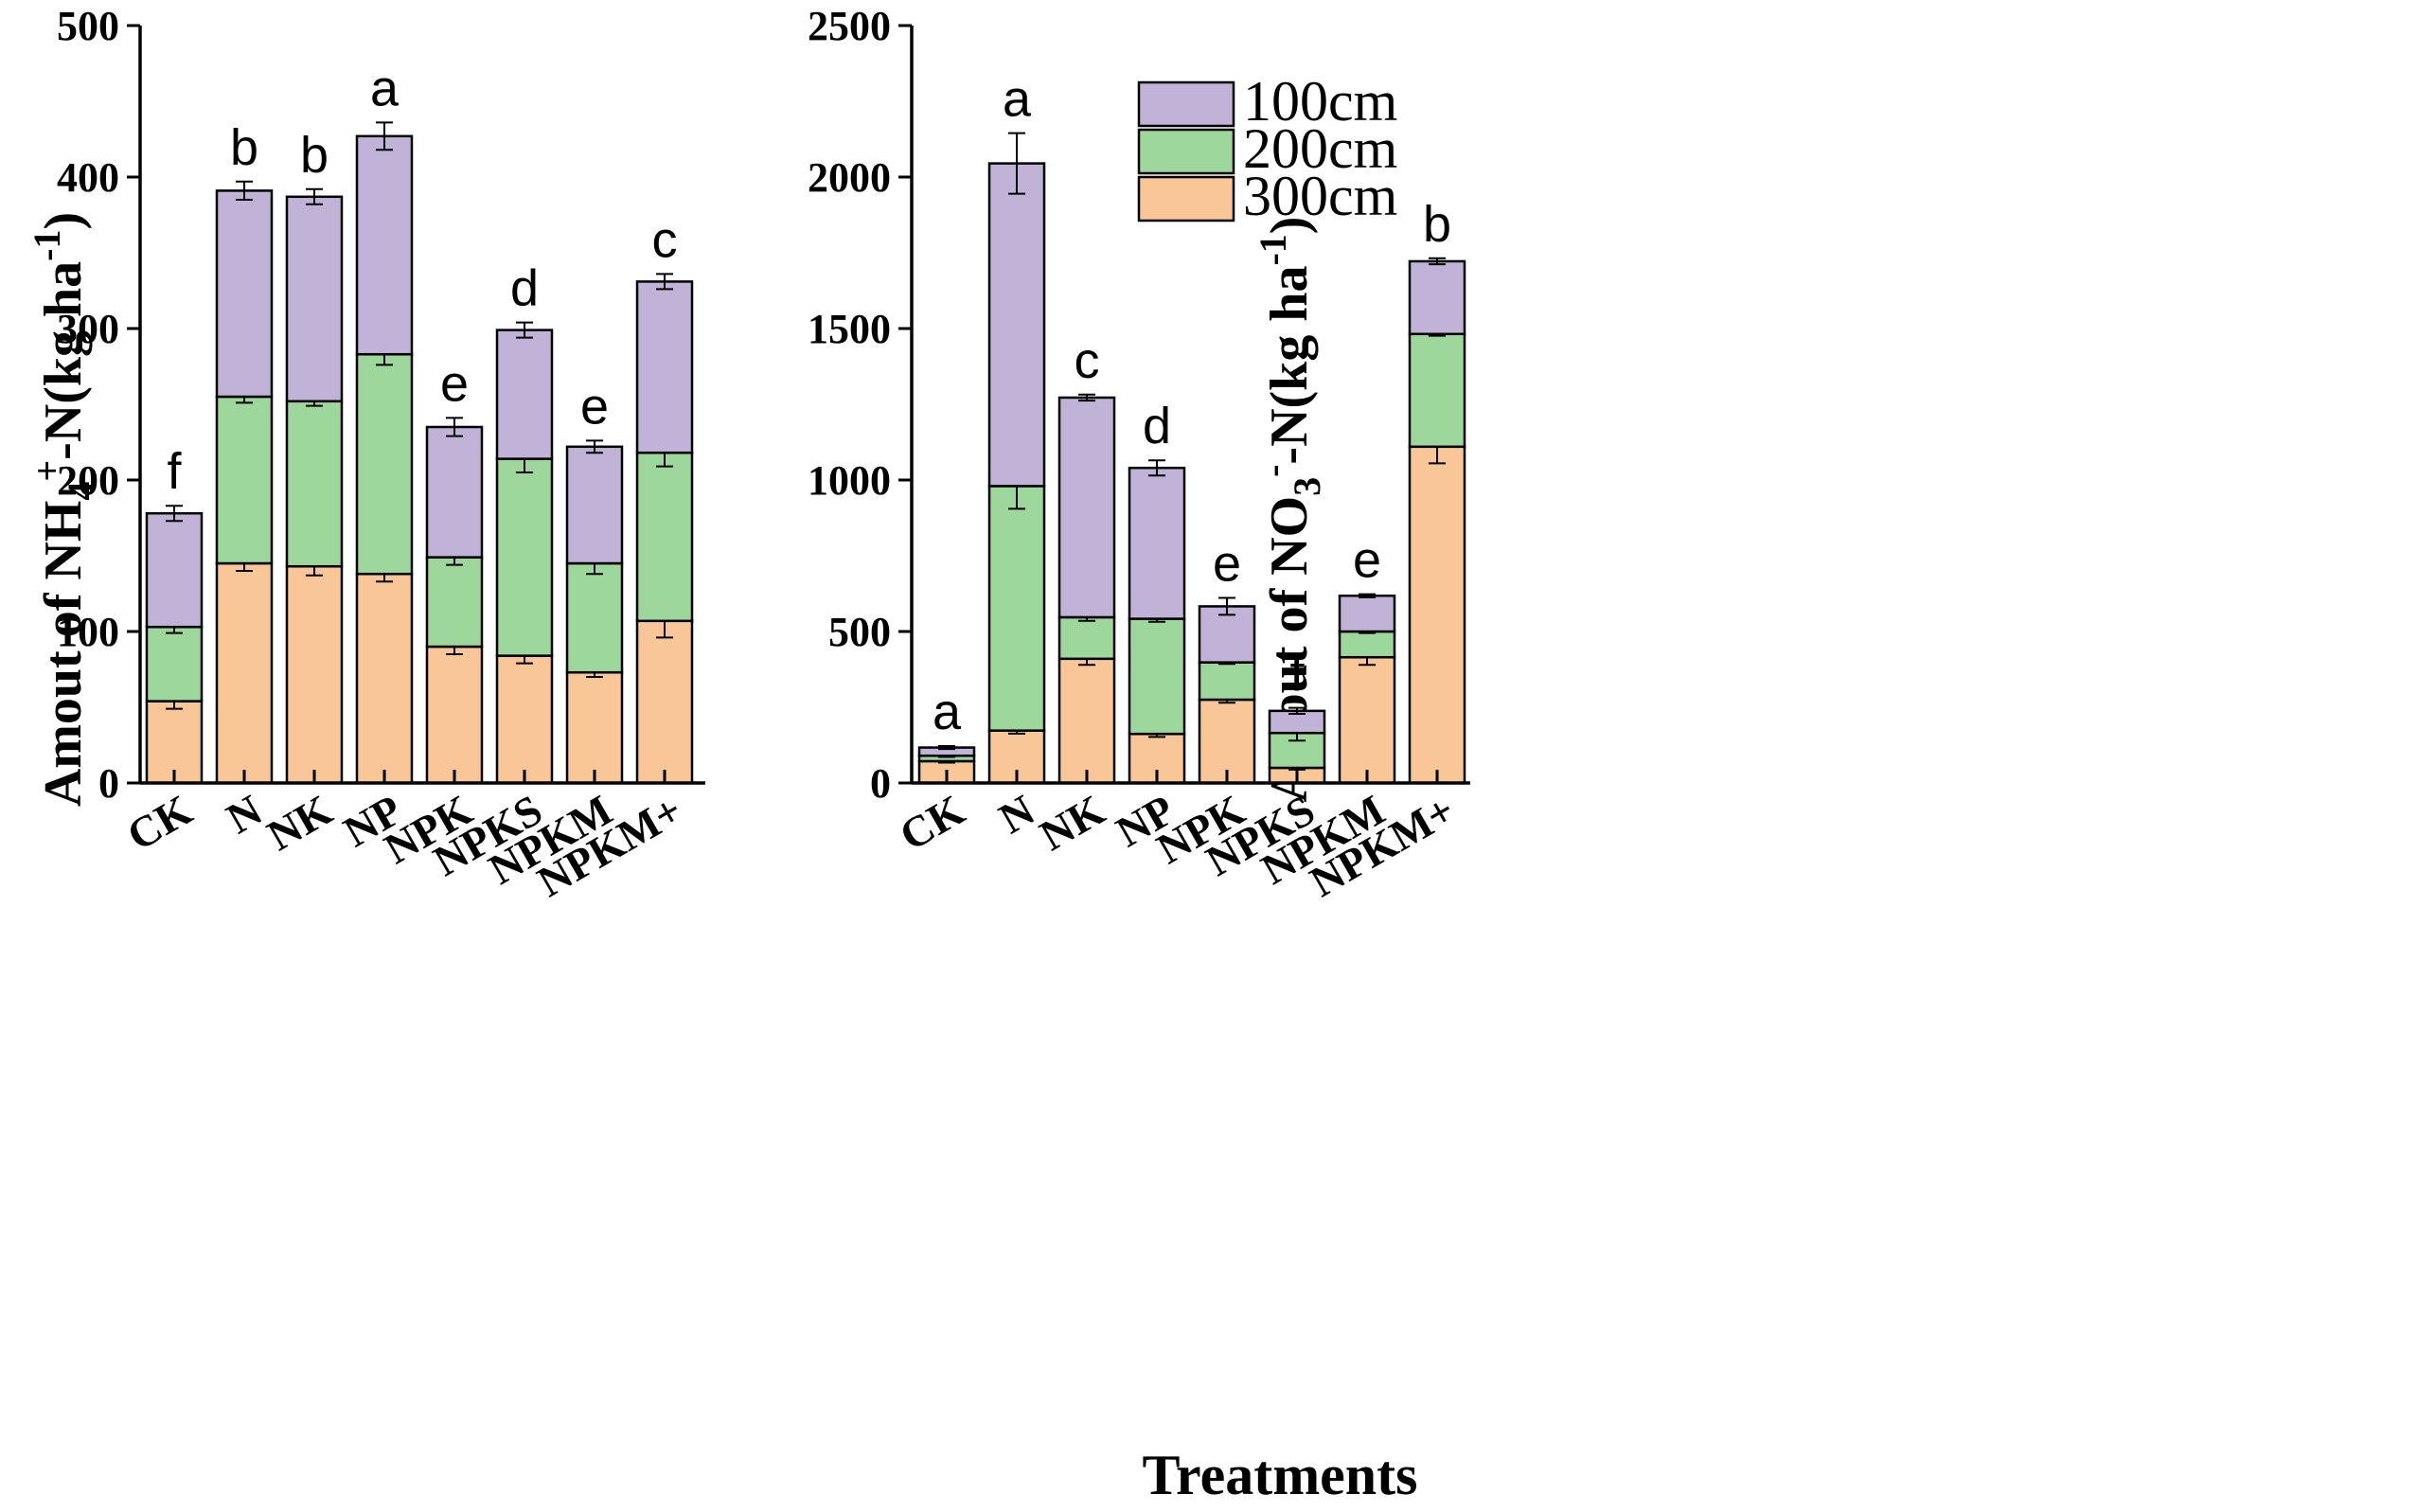 Image resolution: width=2434 pixels, height=1512 pixels. I want to click on legend-item-100cm: 100cm, so click(1267, 101).